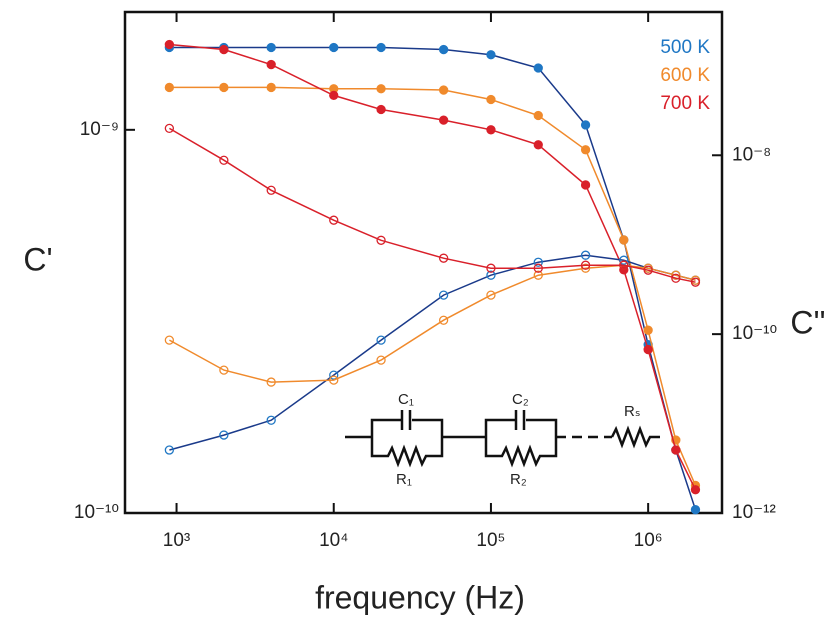  What do you see at coordinates (406, 399) in the screenshot?
I see `circuit-label: C₁` at bounding box center [406, 399].